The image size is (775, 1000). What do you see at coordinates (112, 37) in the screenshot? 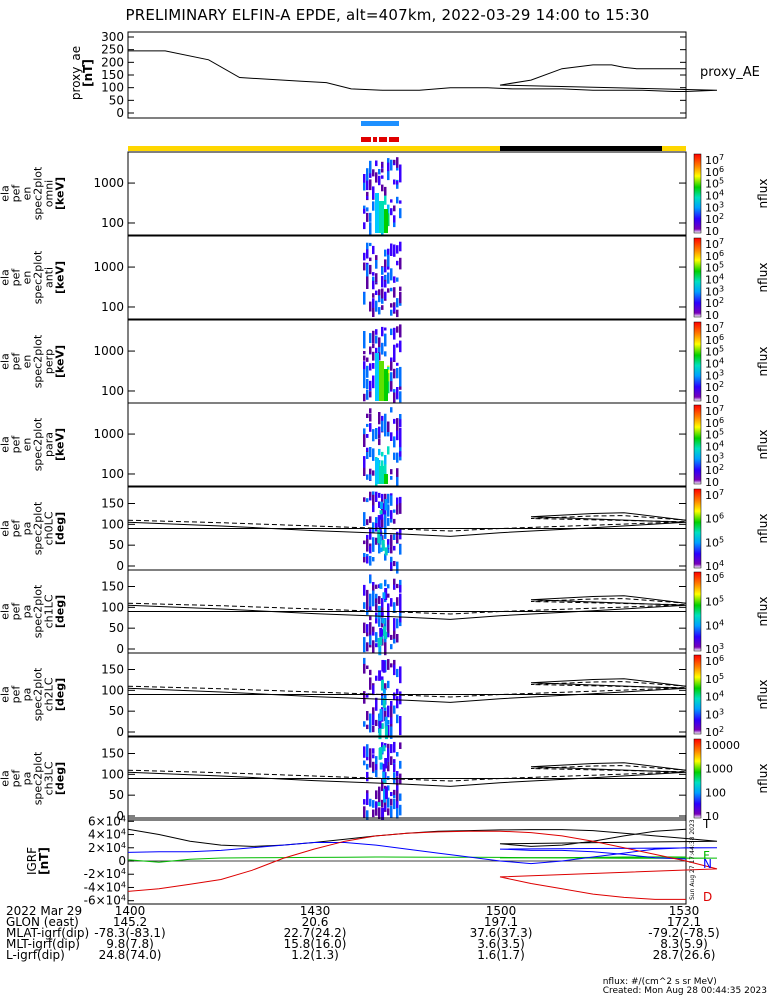
I see `tick-label: 300` at bounding box center [112, 37].